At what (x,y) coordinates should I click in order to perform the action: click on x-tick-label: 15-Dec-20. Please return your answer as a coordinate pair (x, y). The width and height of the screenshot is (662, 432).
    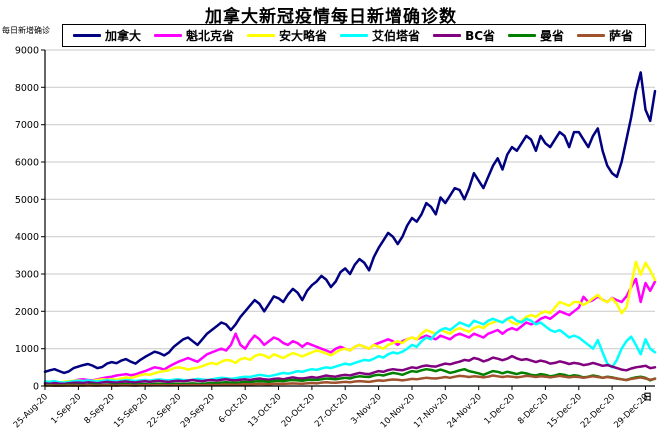
    Looking at the image, I should click on (565, 411).